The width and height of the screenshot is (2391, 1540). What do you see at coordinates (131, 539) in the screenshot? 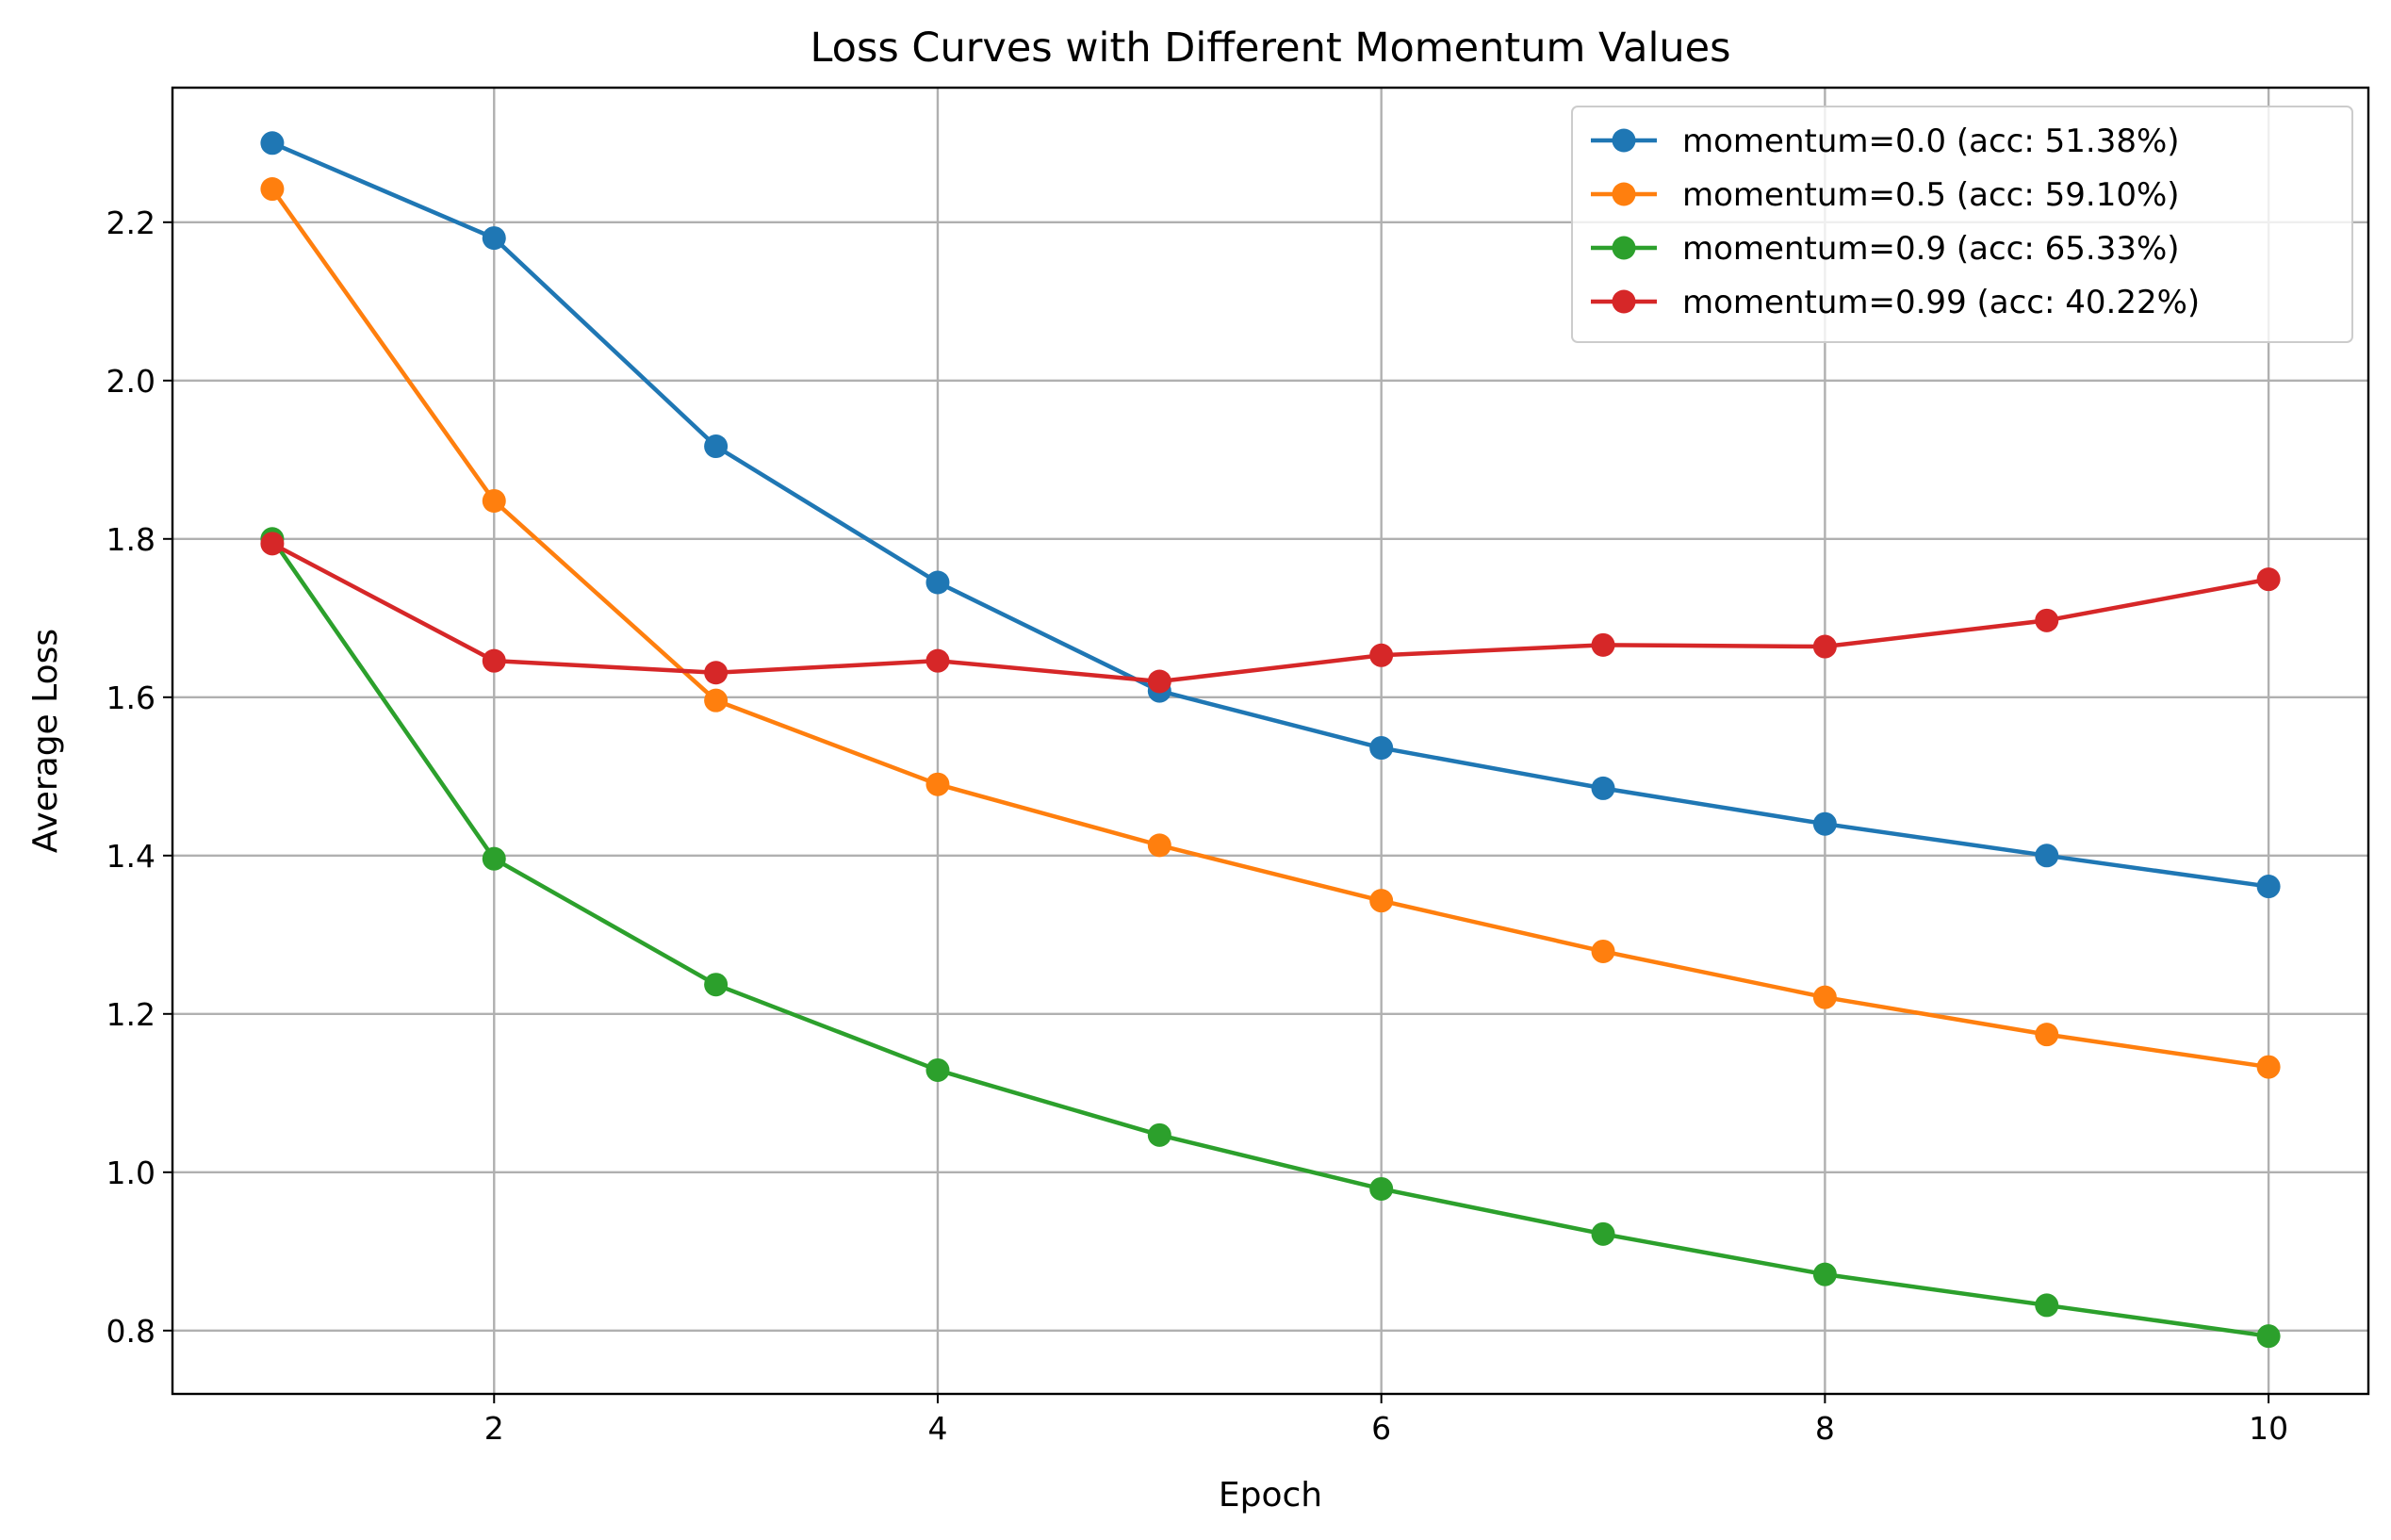
I see `y-tick-label: 1.8` at bounding box center [131, 539].